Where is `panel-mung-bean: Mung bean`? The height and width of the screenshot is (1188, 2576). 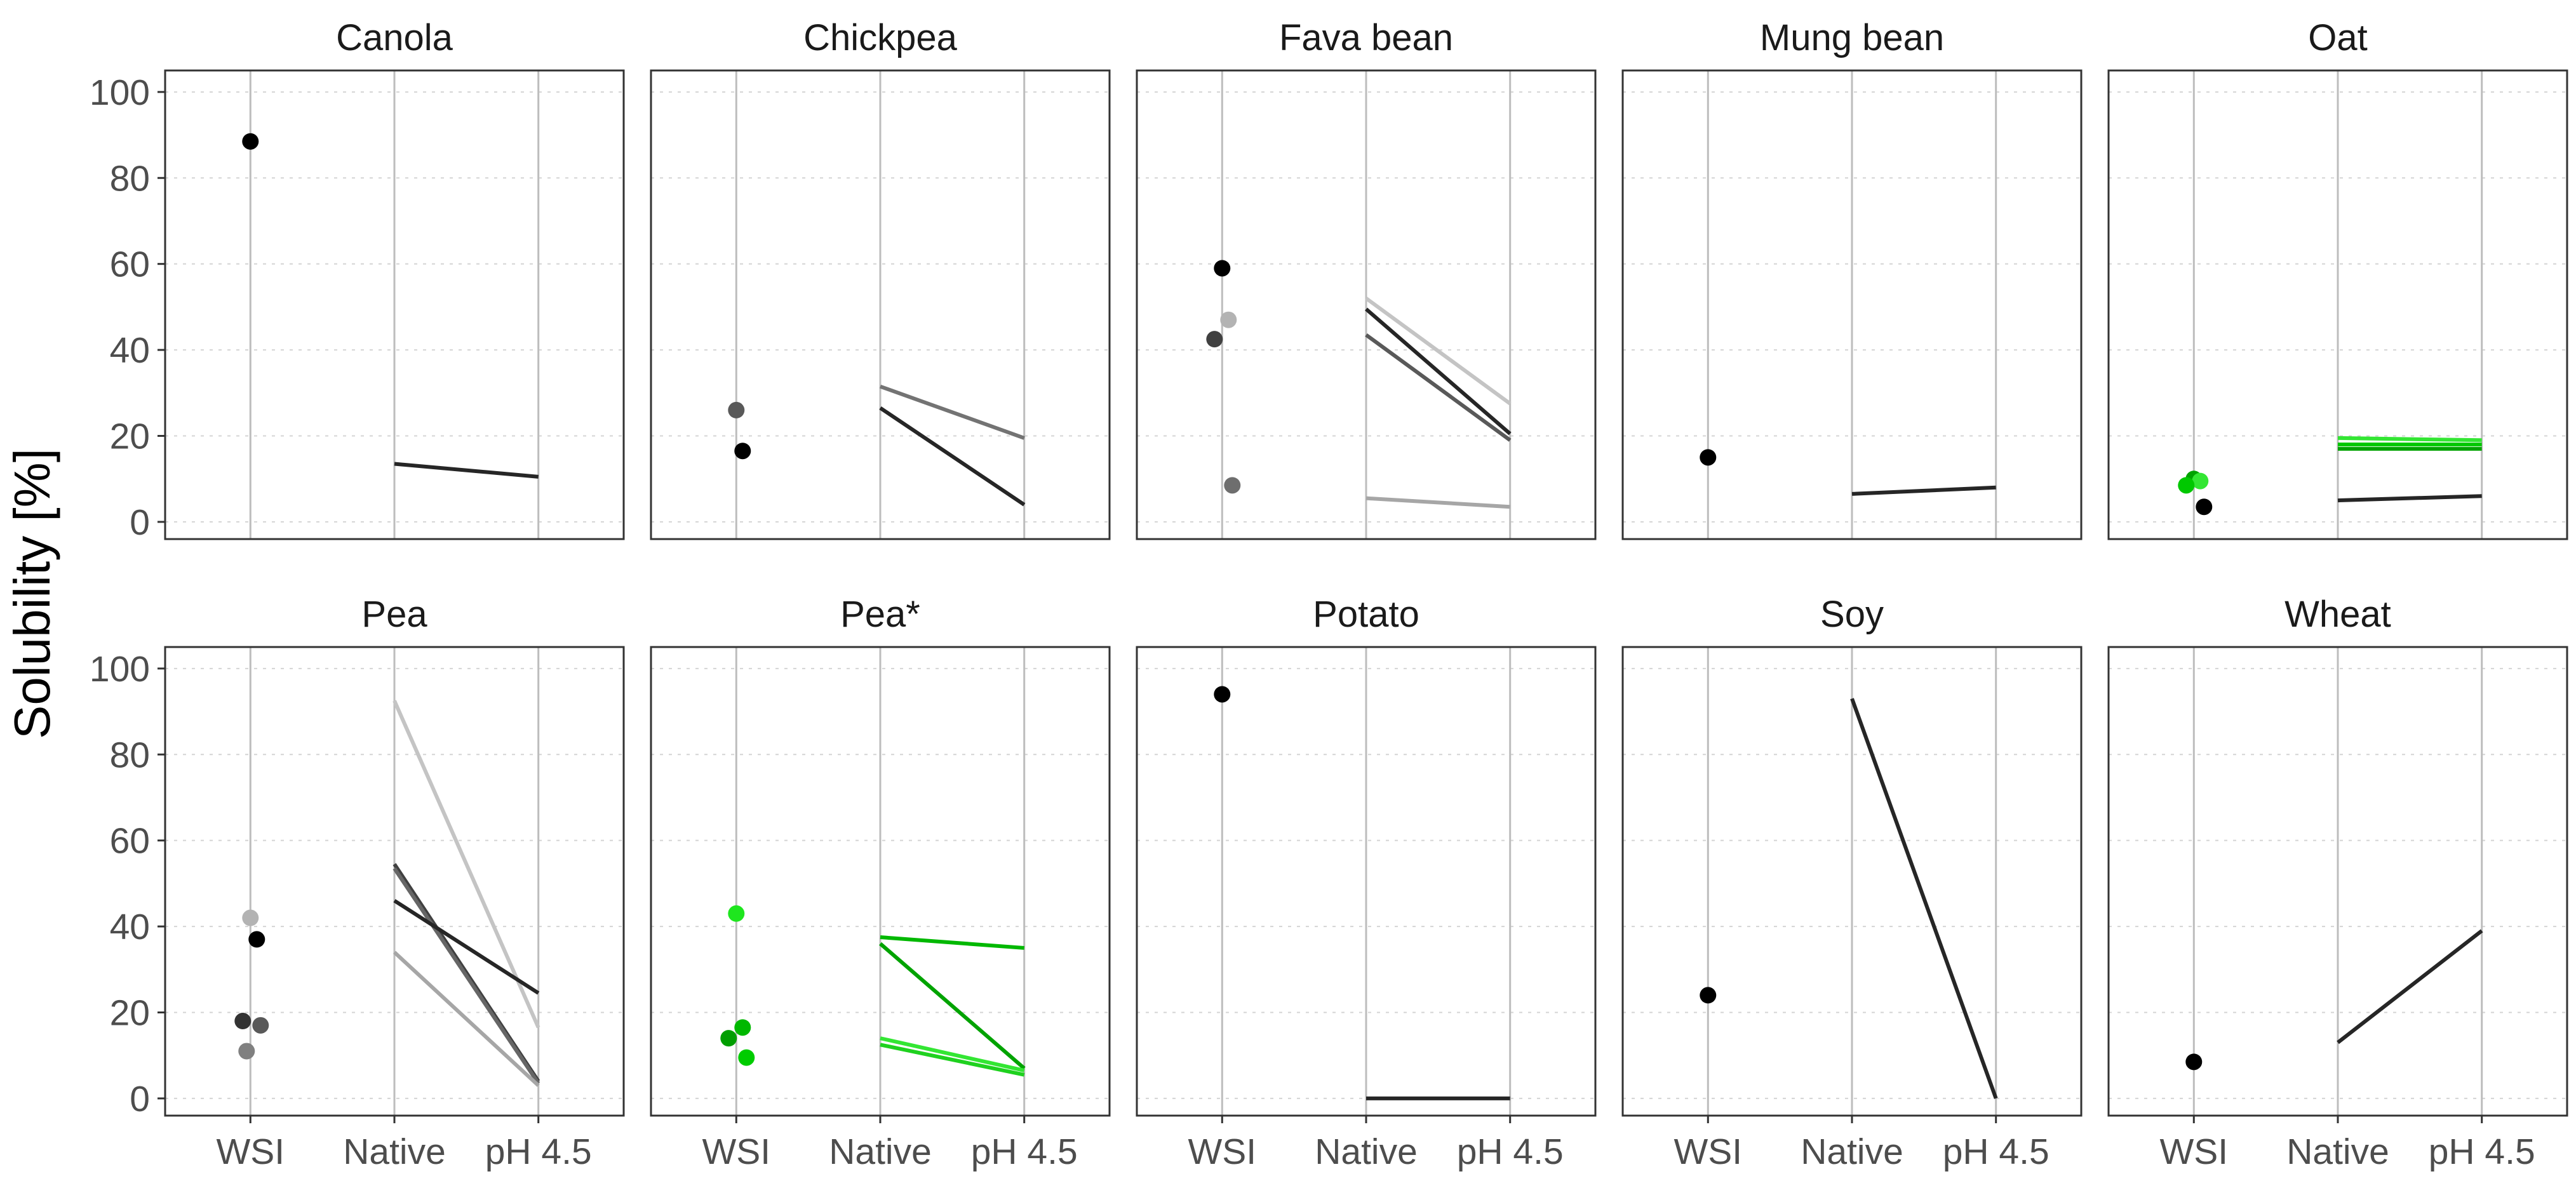 panel-mung-bean: Mung bean is located at coordinates (1852, 278).